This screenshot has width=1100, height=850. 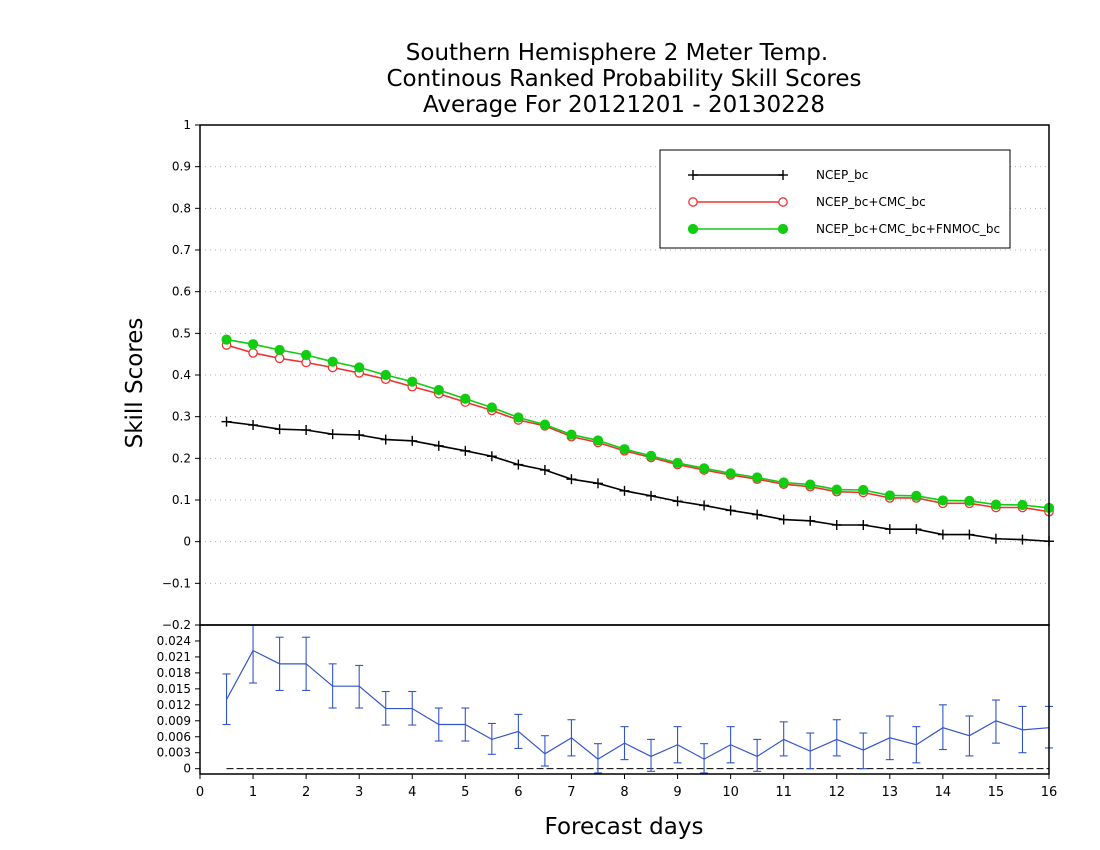 I want to click on series-2-point, so click(x=253, y=353).